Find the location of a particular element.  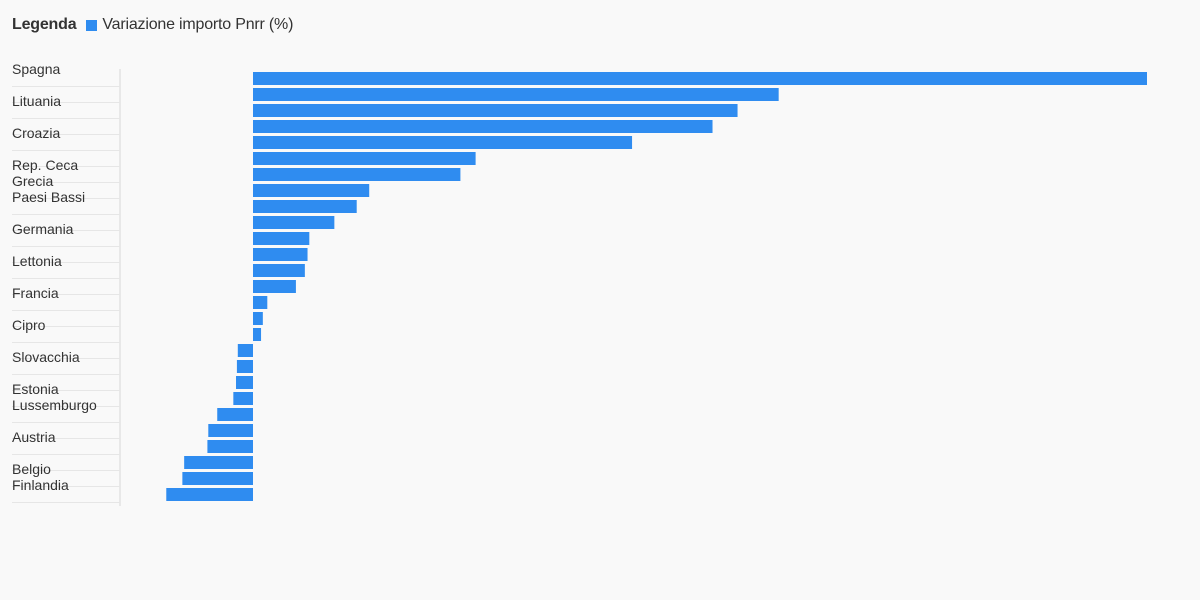

category-label: Finlandia is located at coordinates (40, 485).